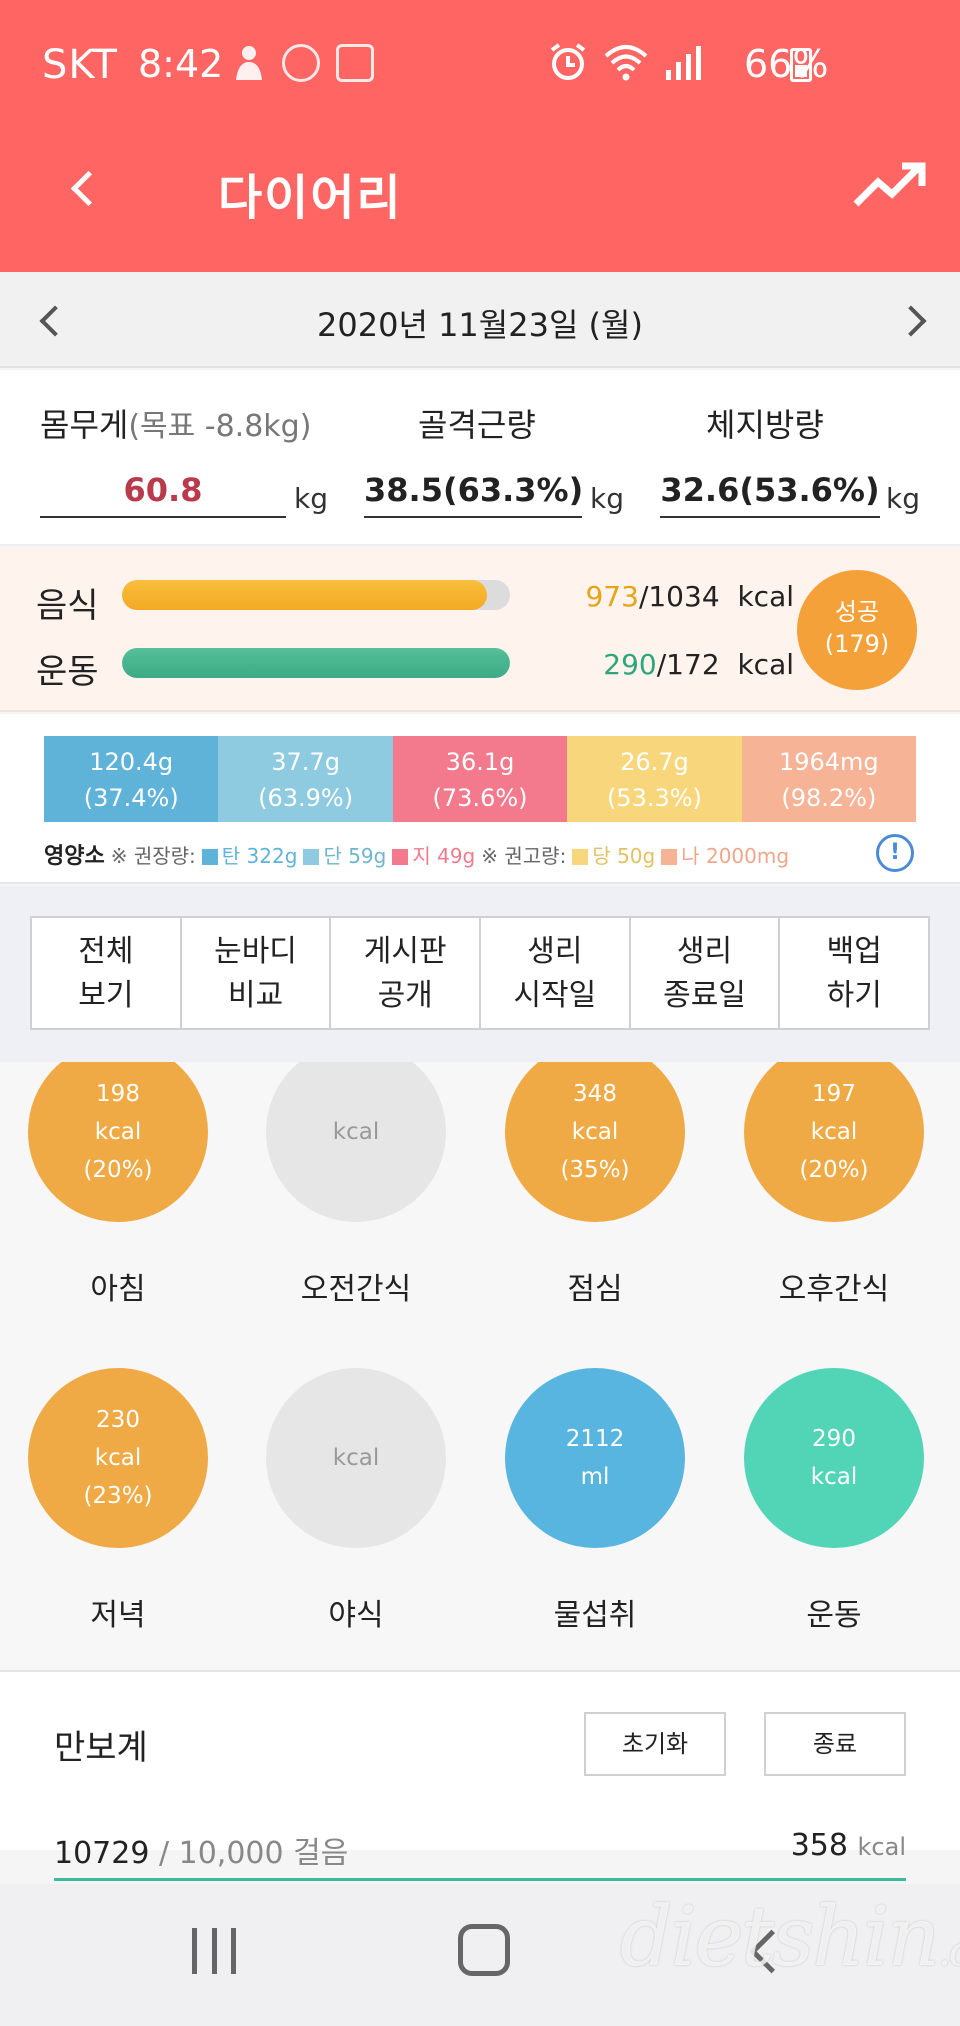  What do you see at coordinates (118, 1142) in the screenshot?
I see `meal-calorie-circle: 198 kcal (20%)` at bounding box center [118, 1142].